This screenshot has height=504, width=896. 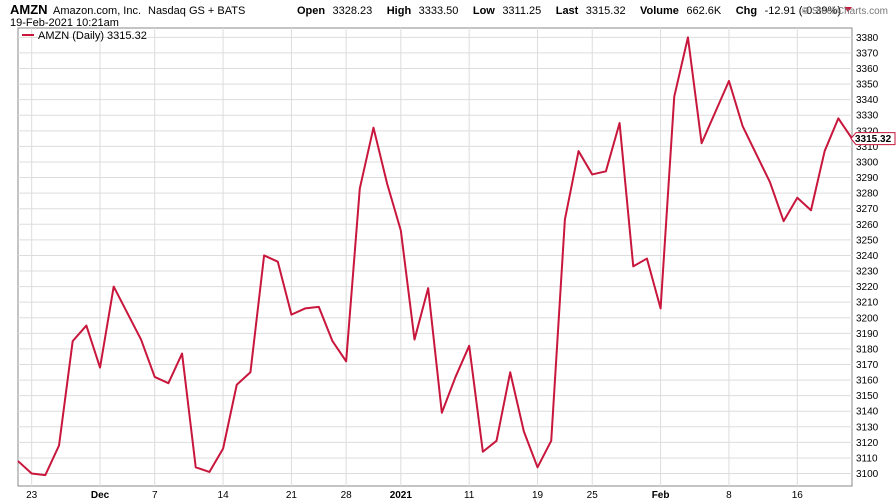 What do you see at coordinates (401, 495) in the screenshot?
I see `x-tick-label: 2021` at bounding box center [401, 495].